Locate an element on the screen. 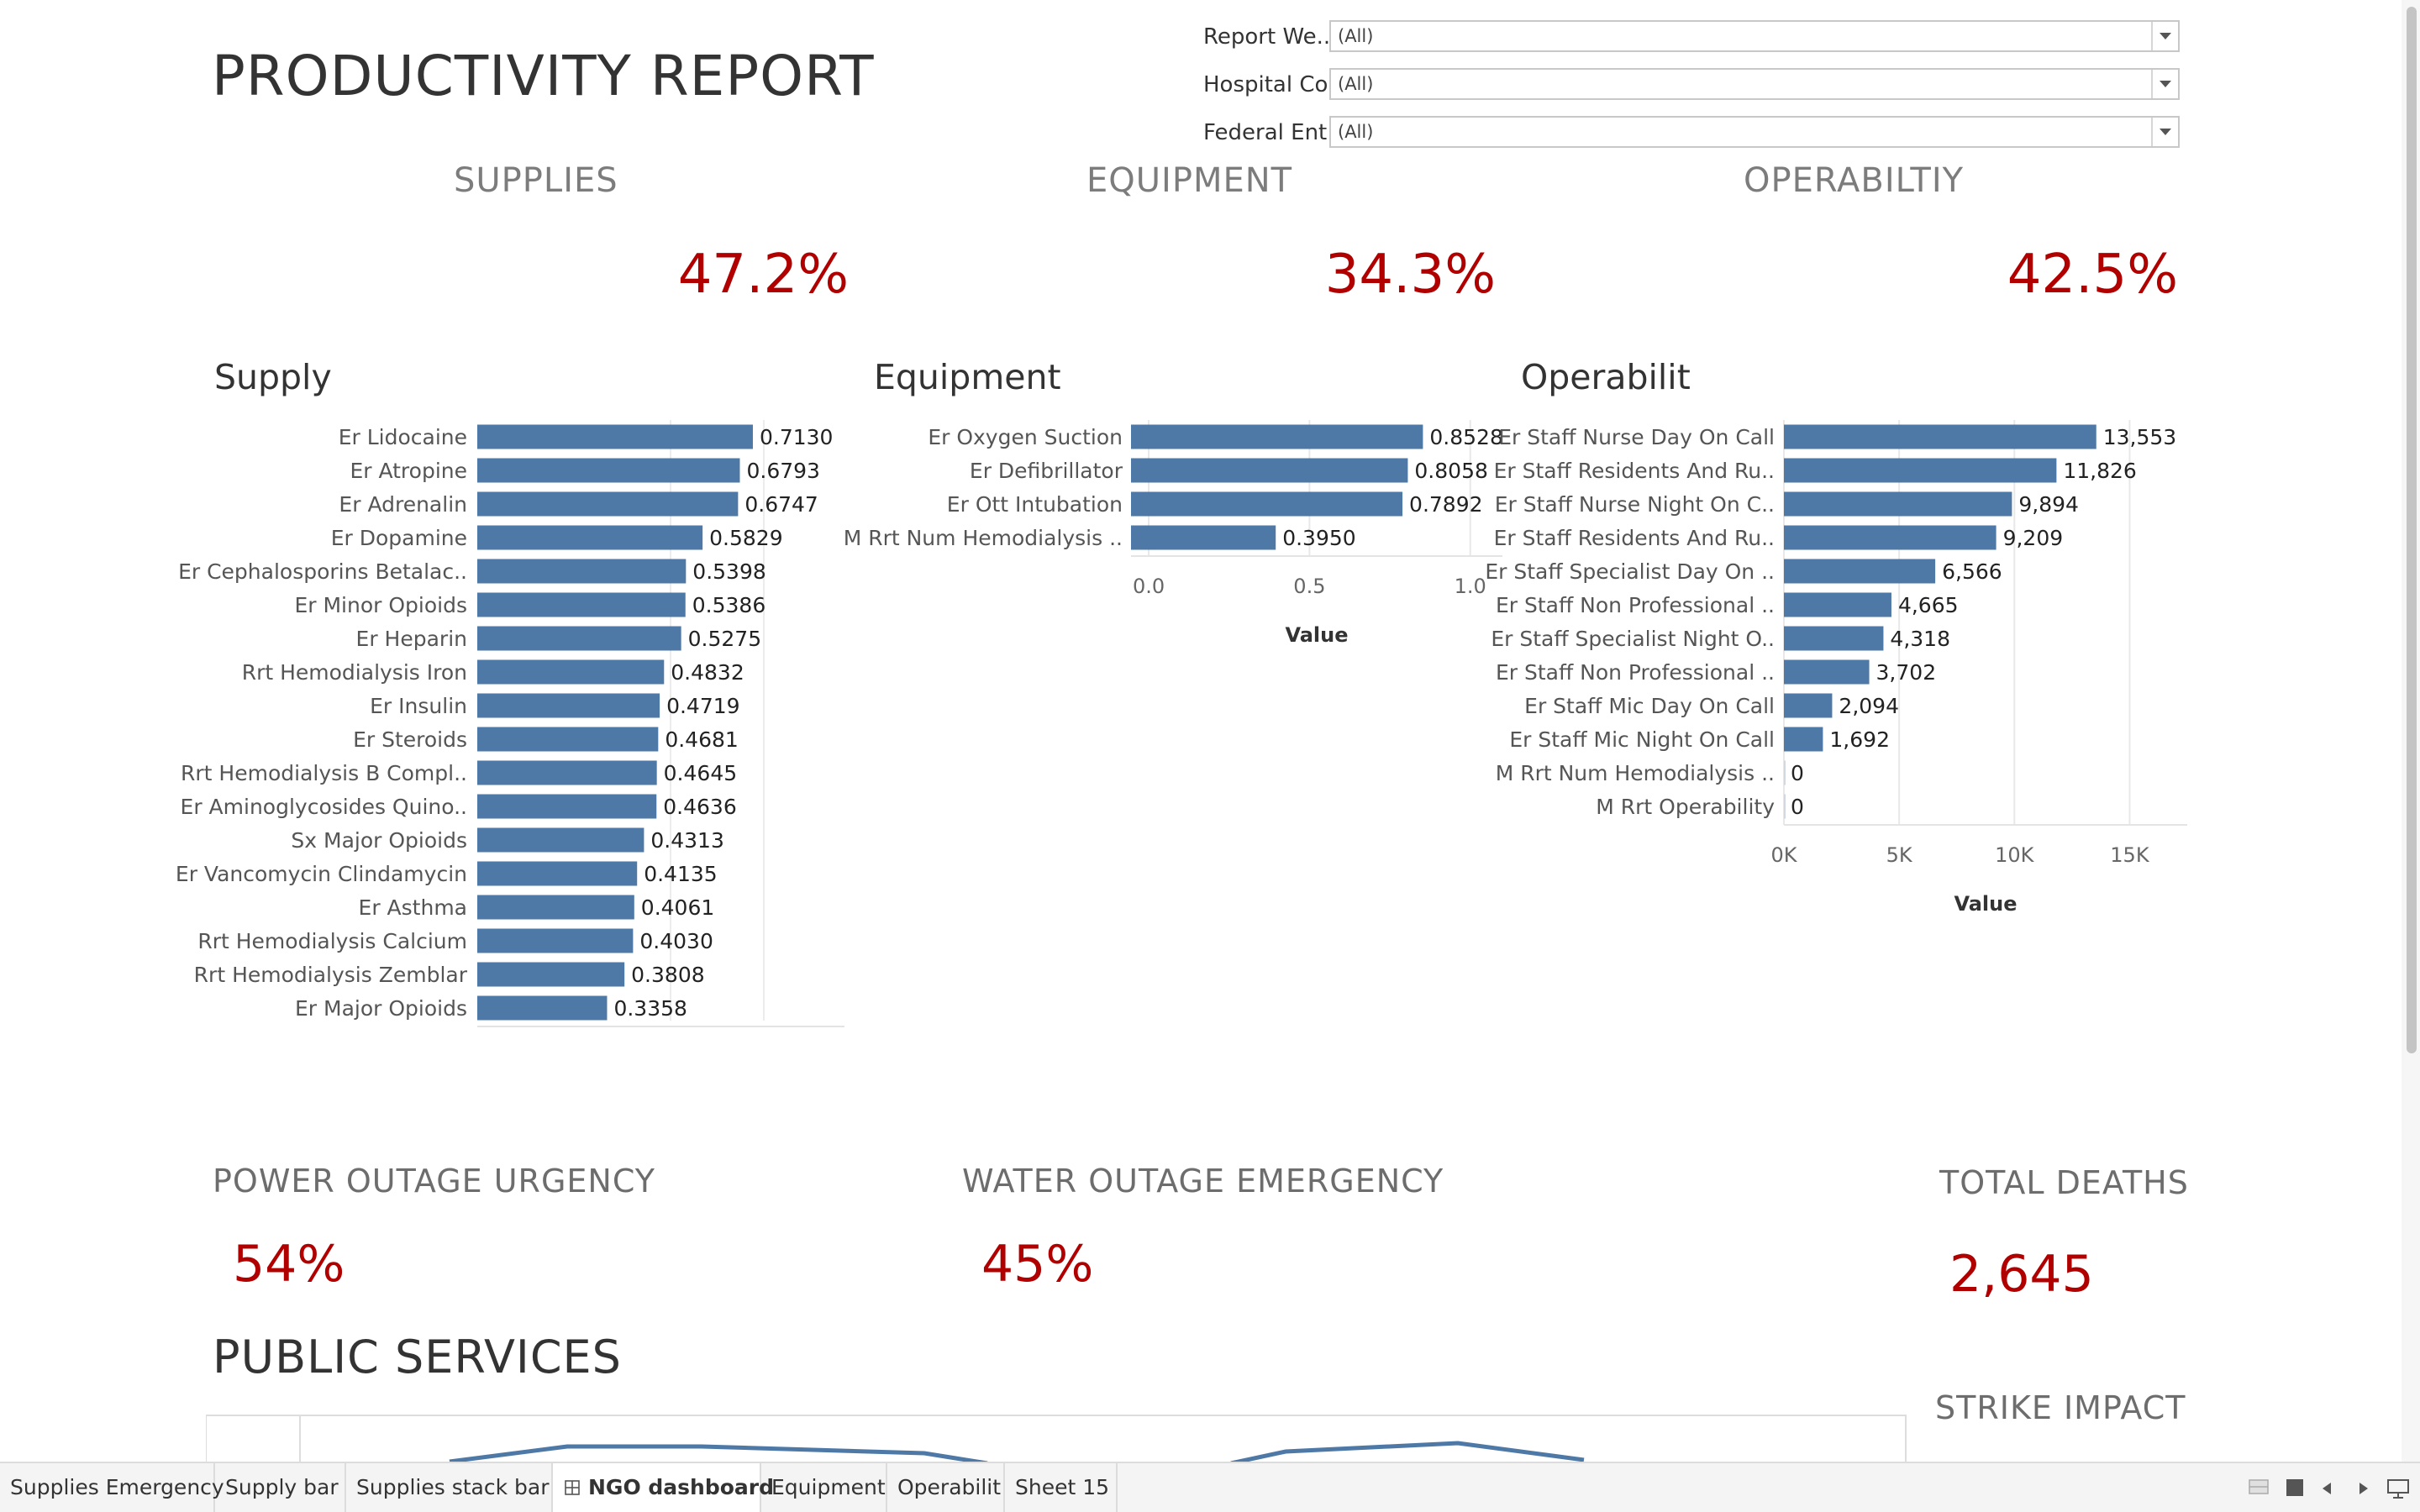 The height and width of the screenshot is (1512, 2420). filter-value-federal-entity: (All) is located at coordinates (1356, 132).